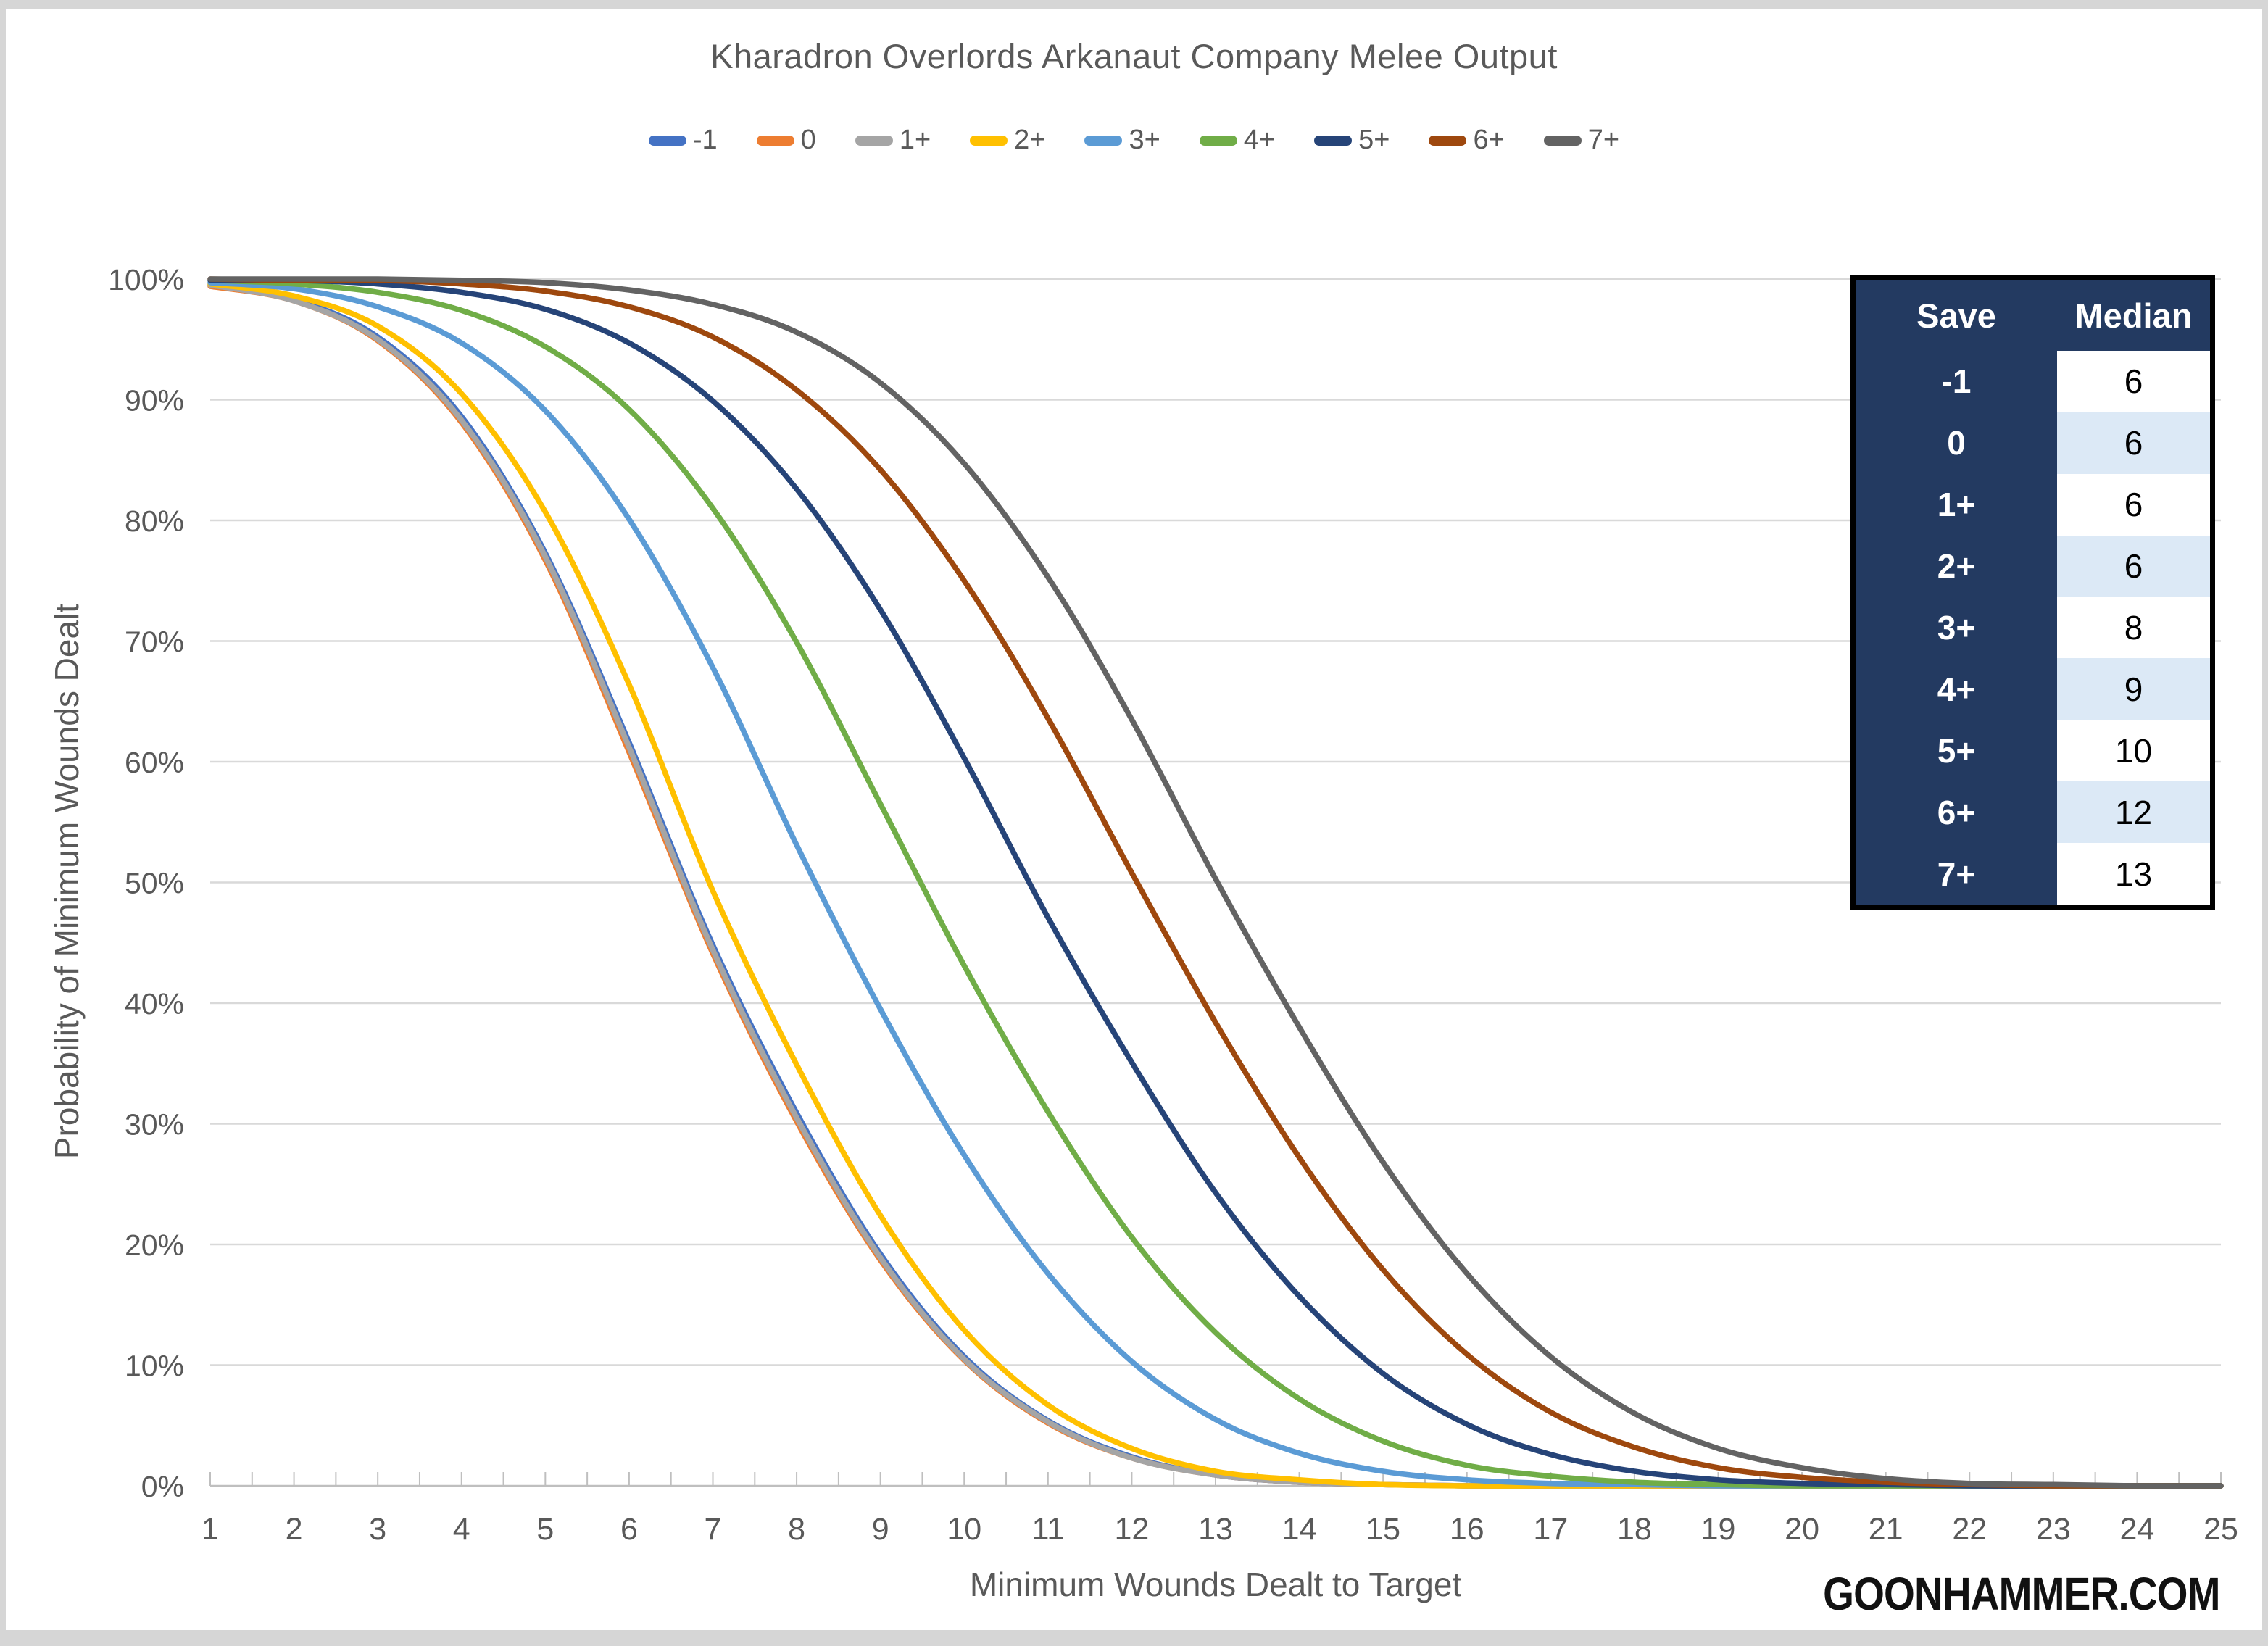 Image resolution: width=2268 pixels, height=1646 pixels. Describe the element at coordinates (1956, 443) in the screenshot. I see `save-cell: 0` at that location.